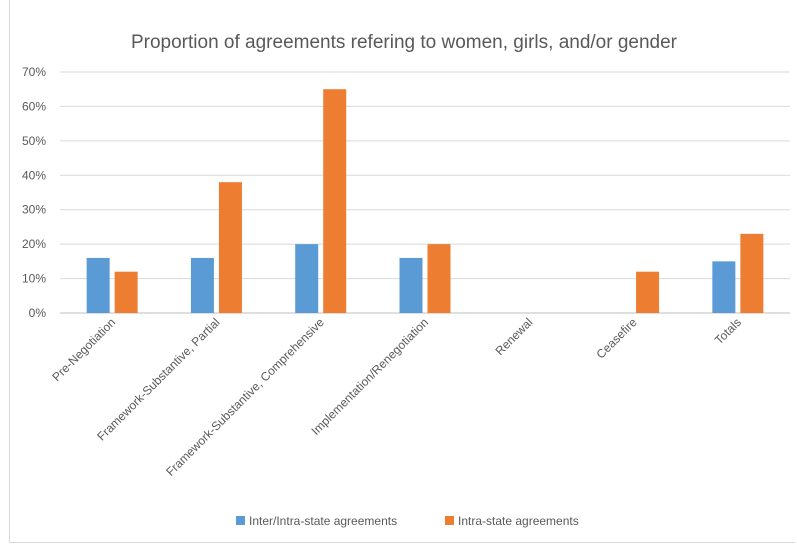 This screenshot has height=545, width=797. I want to click on y-tick-label: 70%, so click(34, 72).